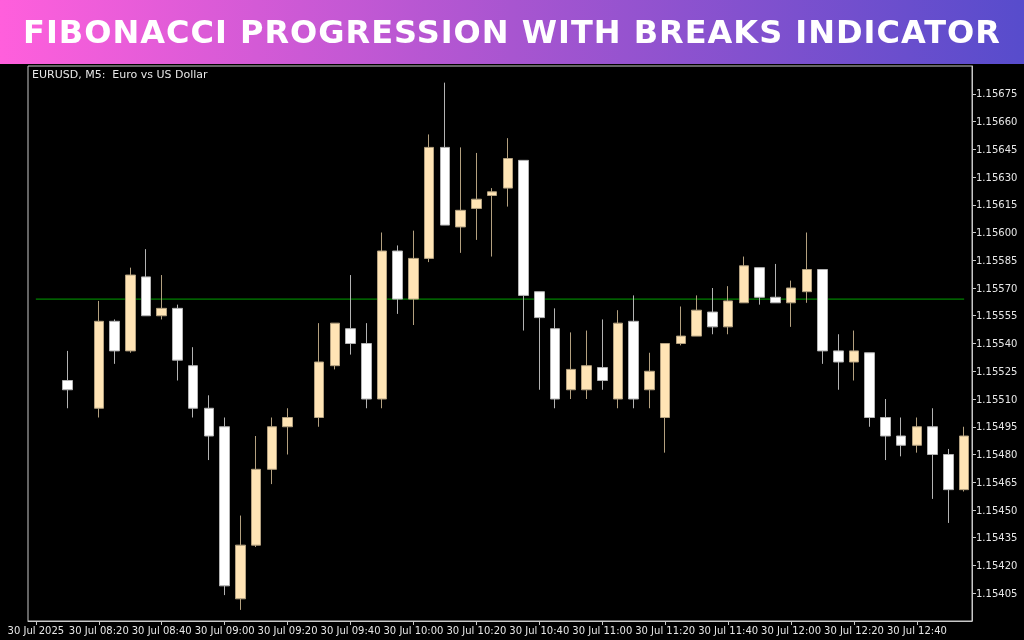  I want to click on y-tick-label: 1.15555, so click(997, 316).